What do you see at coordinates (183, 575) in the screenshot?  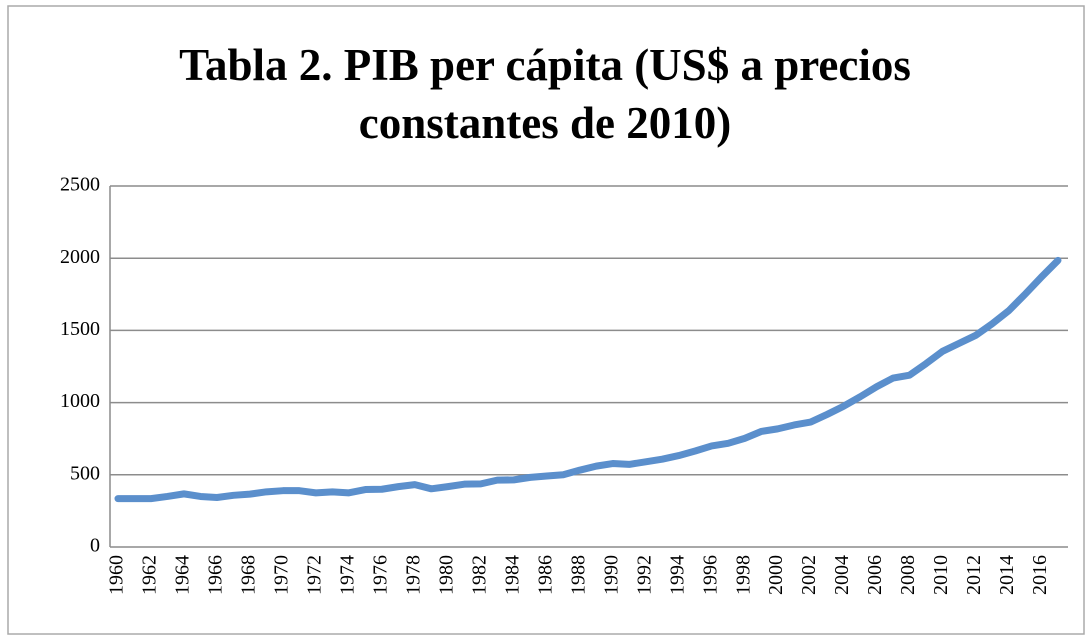 I see `x-tick-label: 1964` at bounding box center [183, 575].